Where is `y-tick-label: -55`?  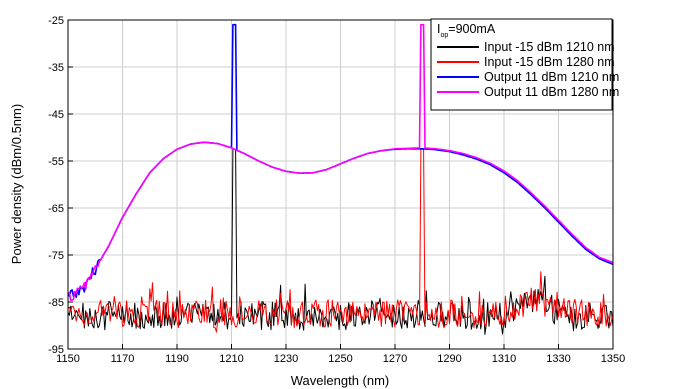 y-tick-label: -55 is located at coordinates (56, 162).